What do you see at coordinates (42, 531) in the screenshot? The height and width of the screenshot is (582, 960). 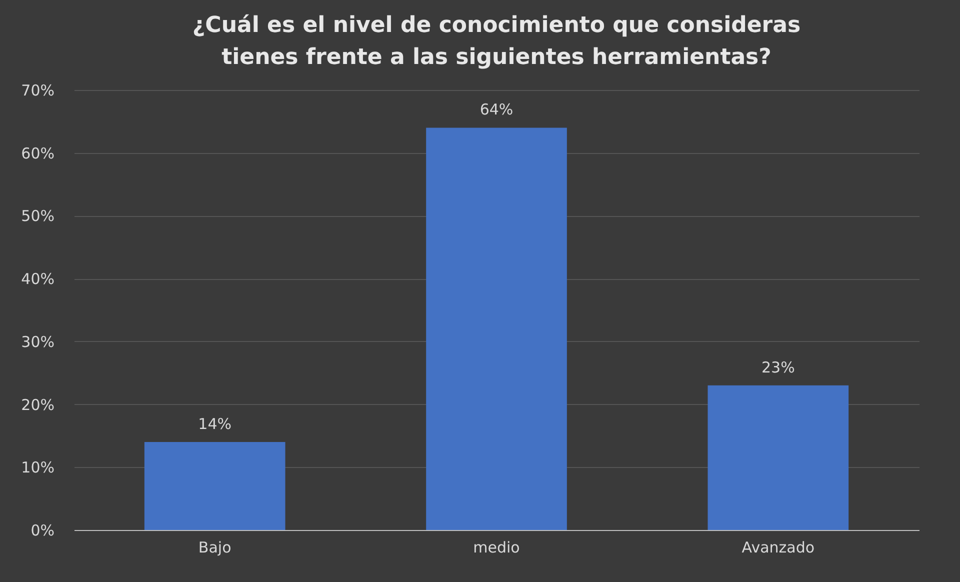 I see `y-tick-label: 0%` at bounding box center [42, 531].